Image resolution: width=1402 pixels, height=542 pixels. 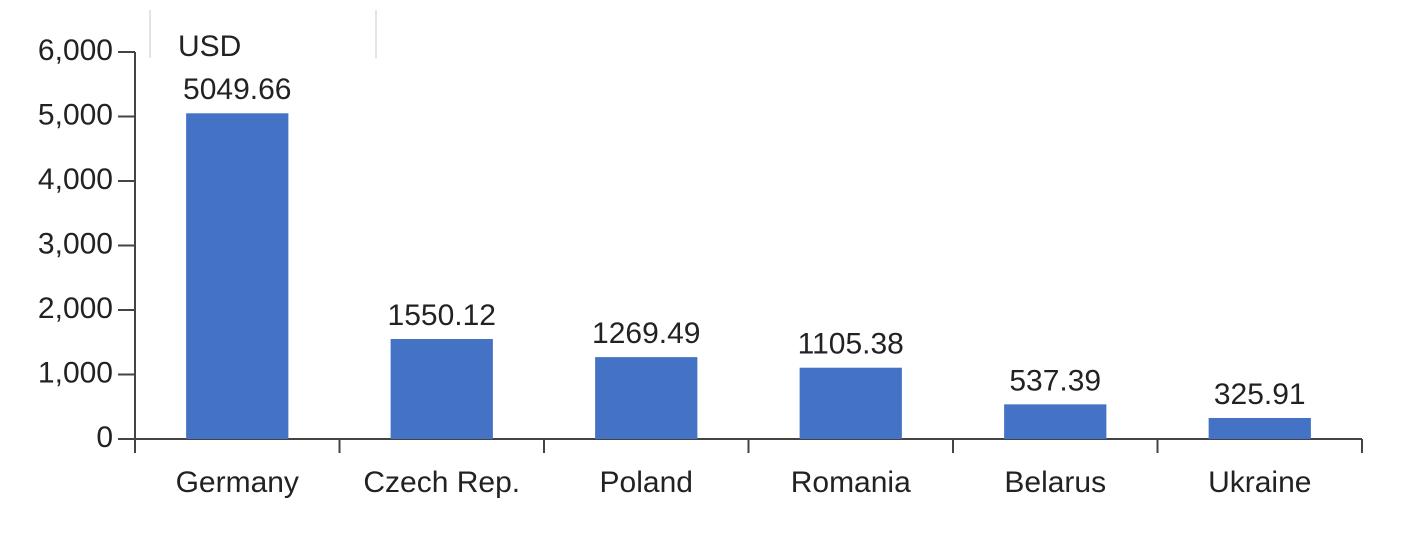 I want to click on x-tick-label: Ukraine, so click(x=1259, y=482).